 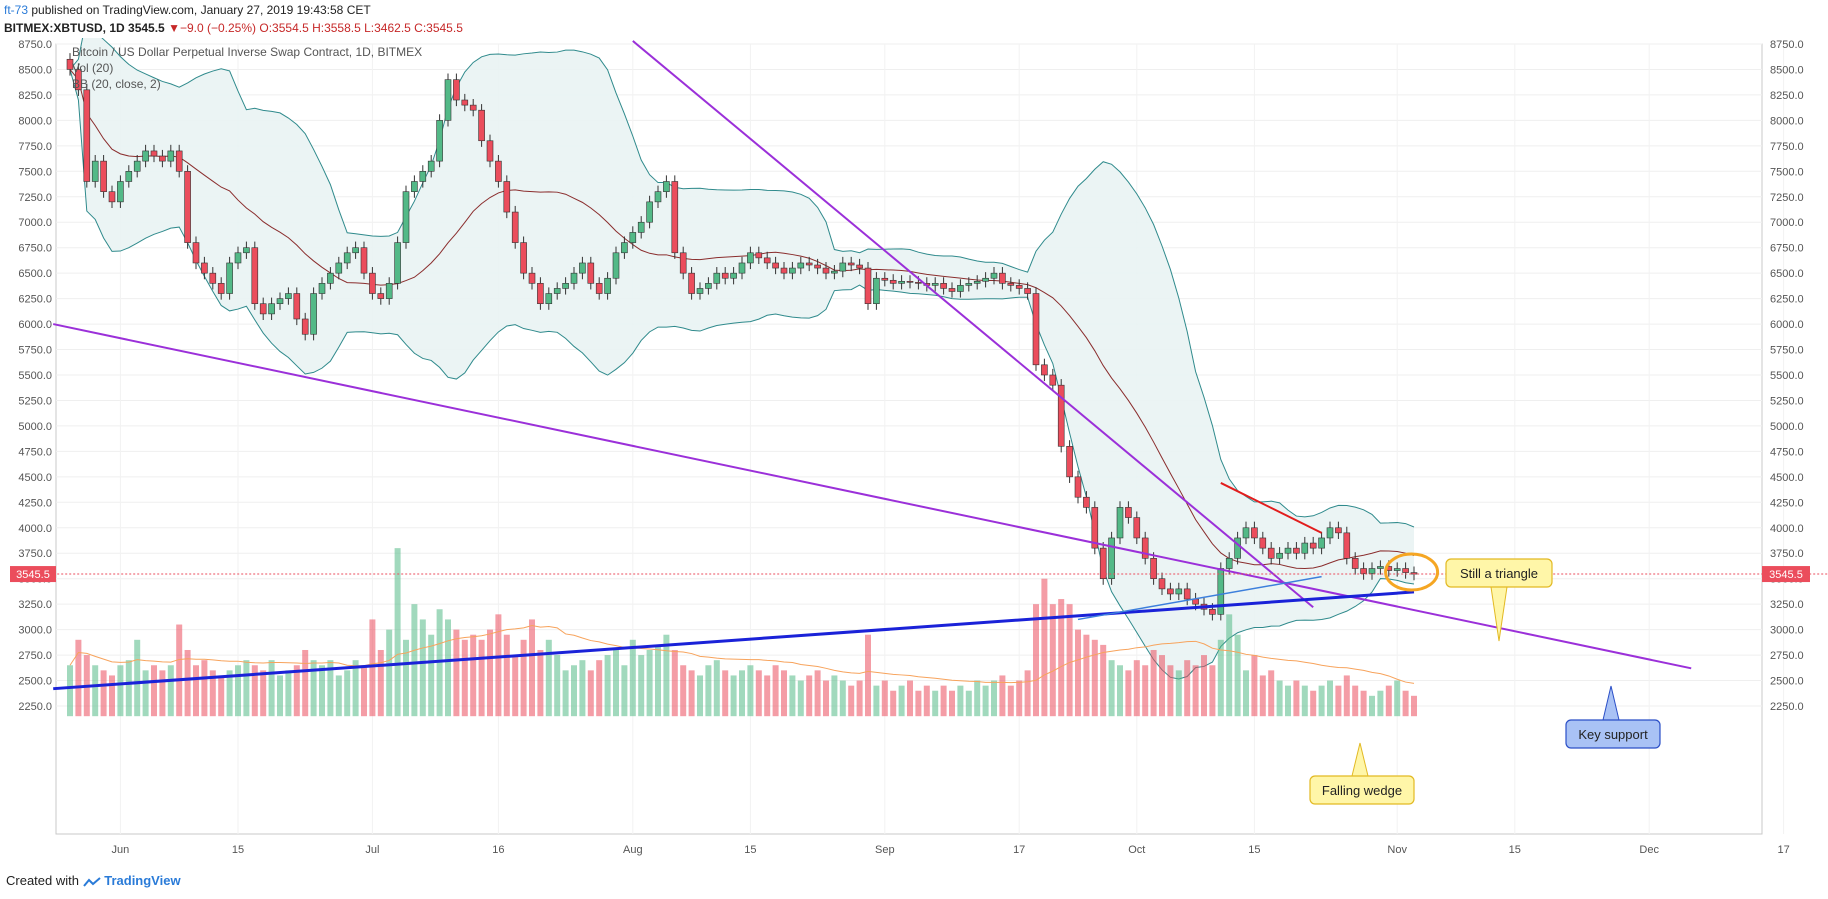 I want to click on right-tick-label: 2750.0, so click(x=1787, y=656).